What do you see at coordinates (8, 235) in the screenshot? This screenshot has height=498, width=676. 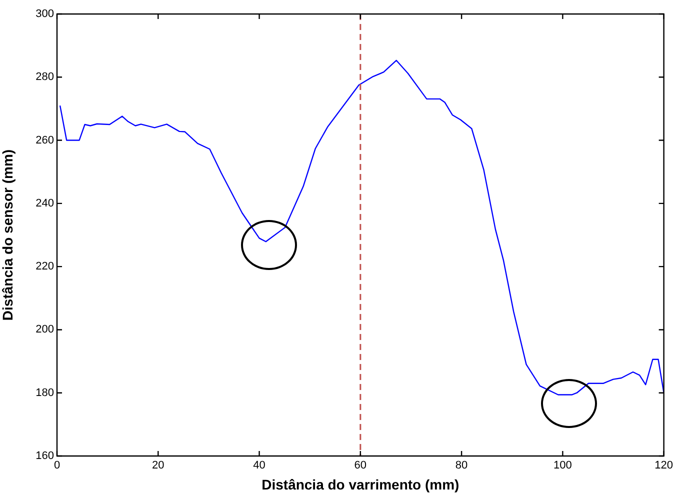 I see `y-axis-title: Distância do sensor (mm)` at bounding box center [8, 235].